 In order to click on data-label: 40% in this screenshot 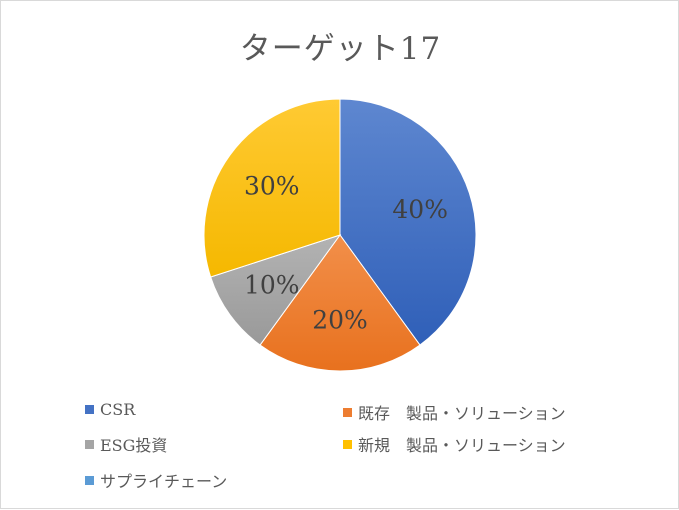, I will do `click(420, 209)`.